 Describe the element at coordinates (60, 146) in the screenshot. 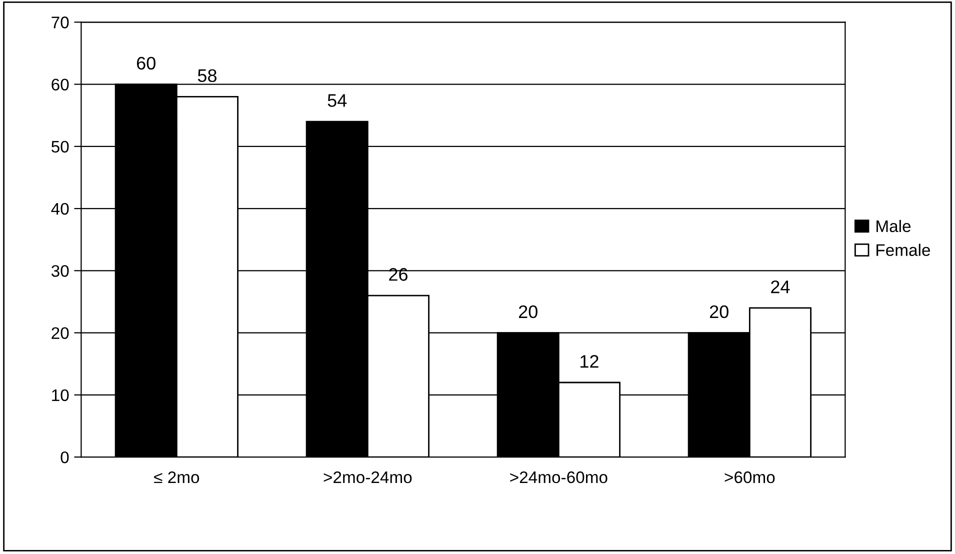

I see `y-tick-label: 50` at that location.